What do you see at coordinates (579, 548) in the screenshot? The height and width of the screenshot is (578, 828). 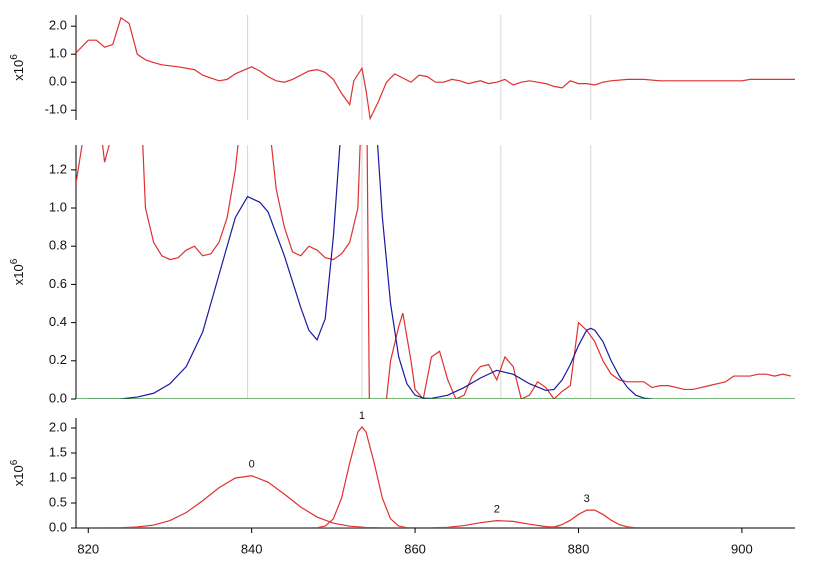 I see `x-tick-label: 880` at bounding box center [579, 548].